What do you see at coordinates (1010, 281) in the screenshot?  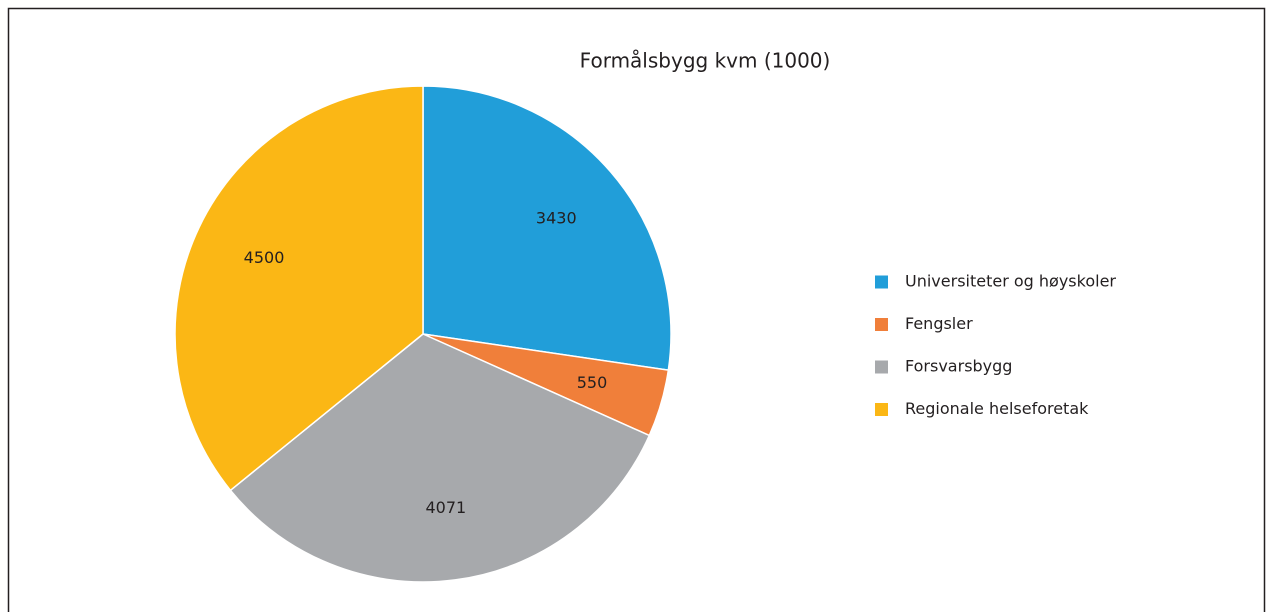 I see `legend-label: Universiteter og høyskoler` at bounding box center [1010, 281].